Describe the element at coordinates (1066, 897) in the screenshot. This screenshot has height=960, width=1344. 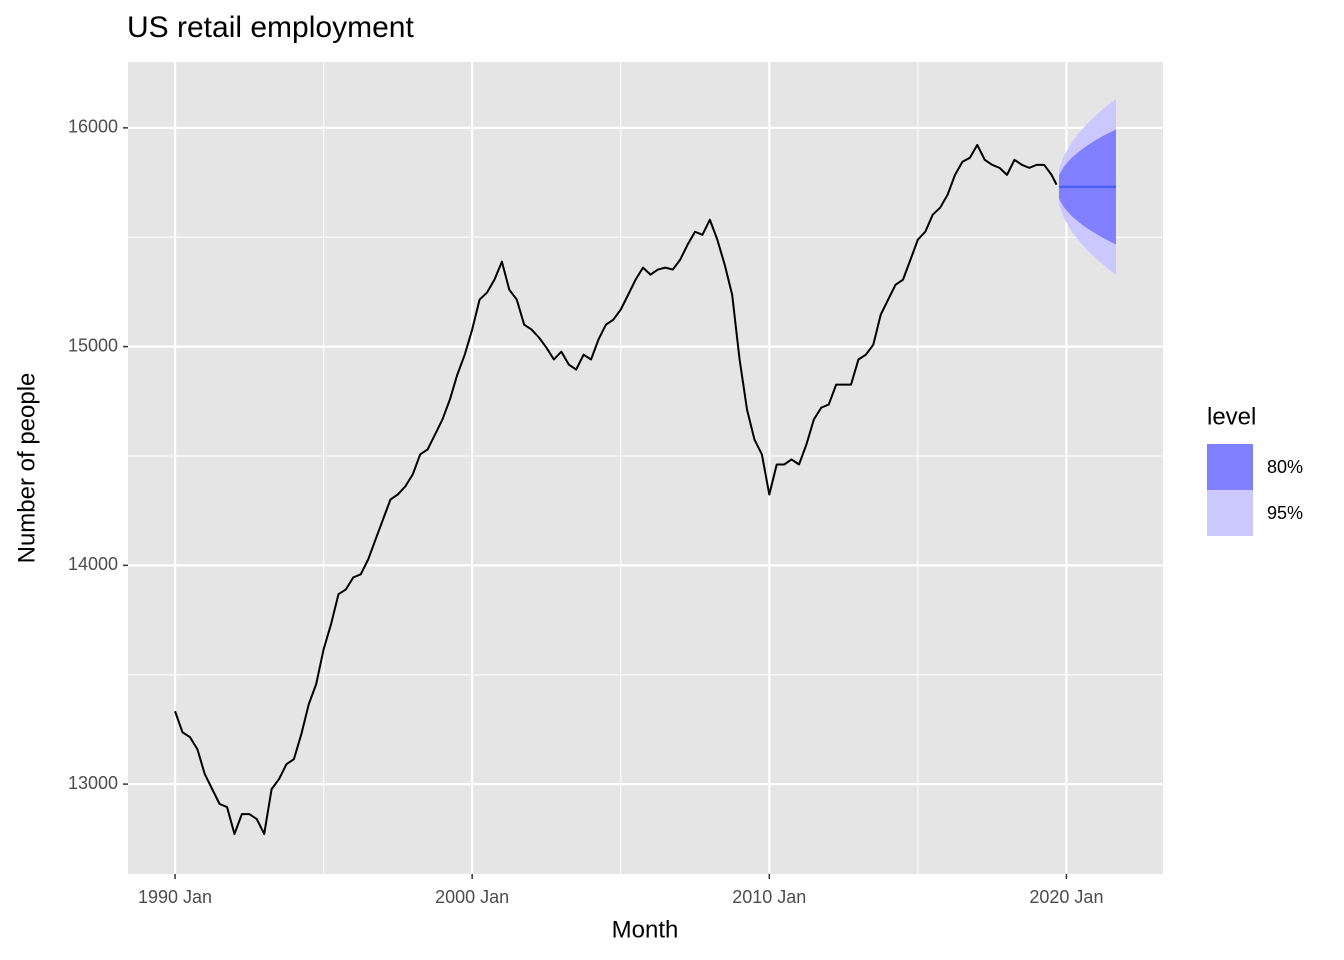
I see `x-tick-label: 2020 Jan` at that location.